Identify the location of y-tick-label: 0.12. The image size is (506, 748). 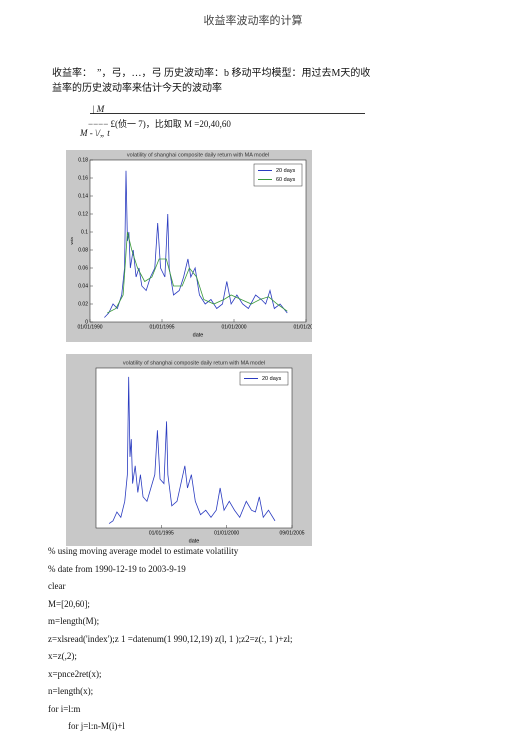
(83, 214).